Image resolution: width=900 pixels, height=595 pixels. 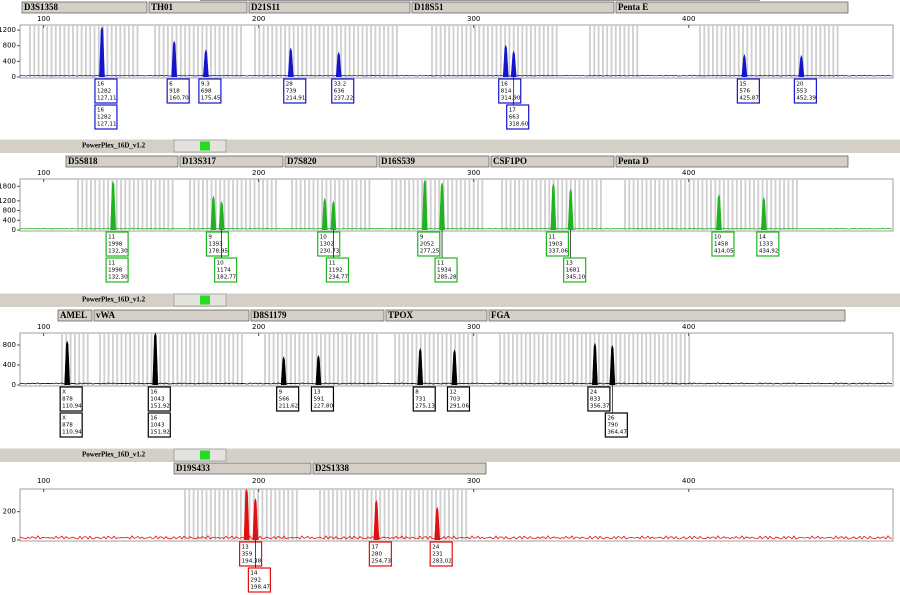 What do you see at coordinates (335, 271) in the screenshot?
I see `peak-height-label: 1192` at bounding box center [335, 271].